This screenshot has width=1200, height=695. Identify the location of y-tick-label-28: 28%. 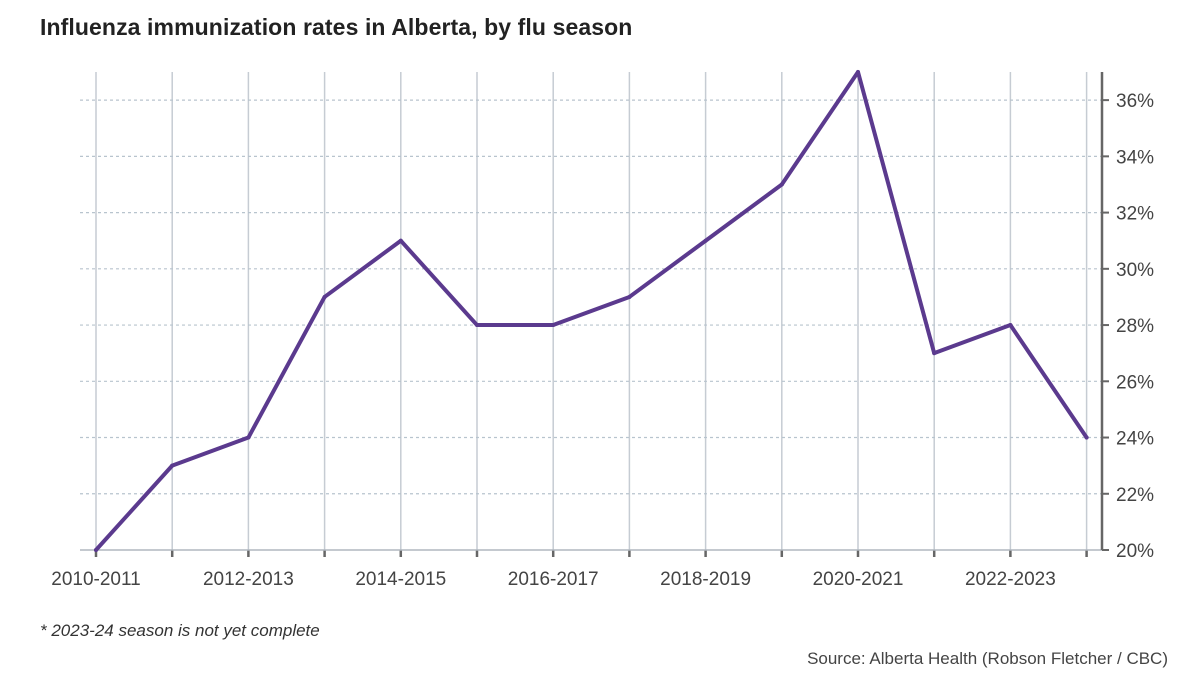
(1135, 326).